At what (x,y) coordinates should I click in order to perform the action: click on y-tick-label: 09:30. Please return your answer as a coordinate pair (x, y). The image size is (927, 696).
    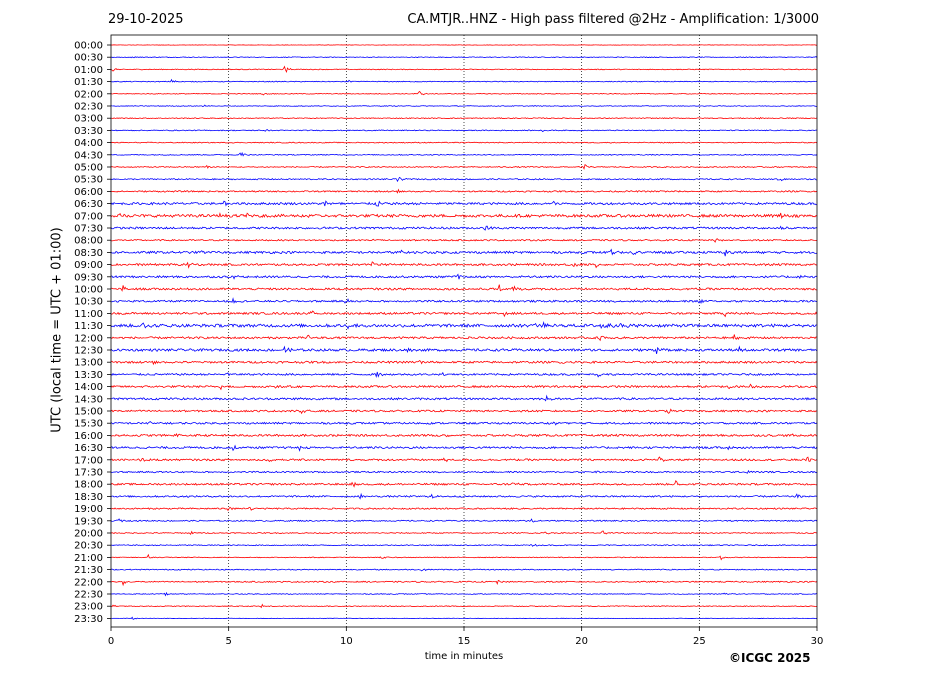
    Looking at the image, I should click on (88, 277).